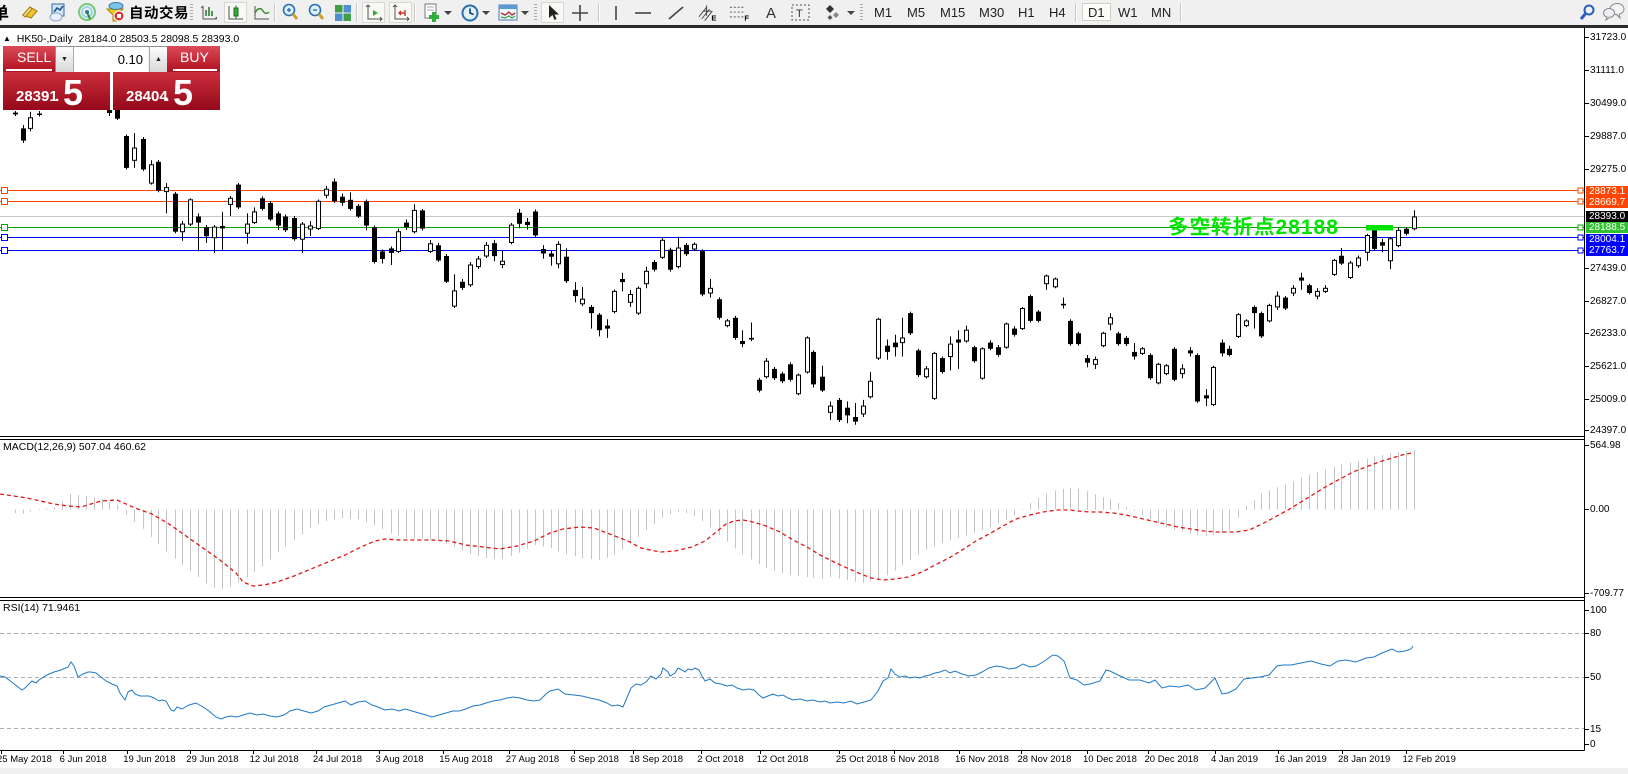 Image resolution: width=1628 pixels, height=774 pixels. I want to click on svg-text: A, so click(771, 13).